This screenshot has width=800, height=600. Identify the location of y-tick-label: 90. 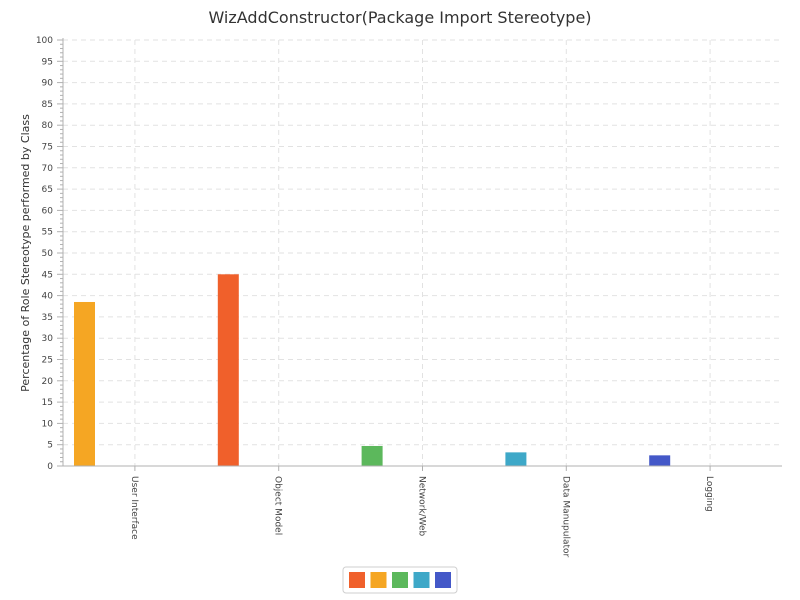
(48, 84).